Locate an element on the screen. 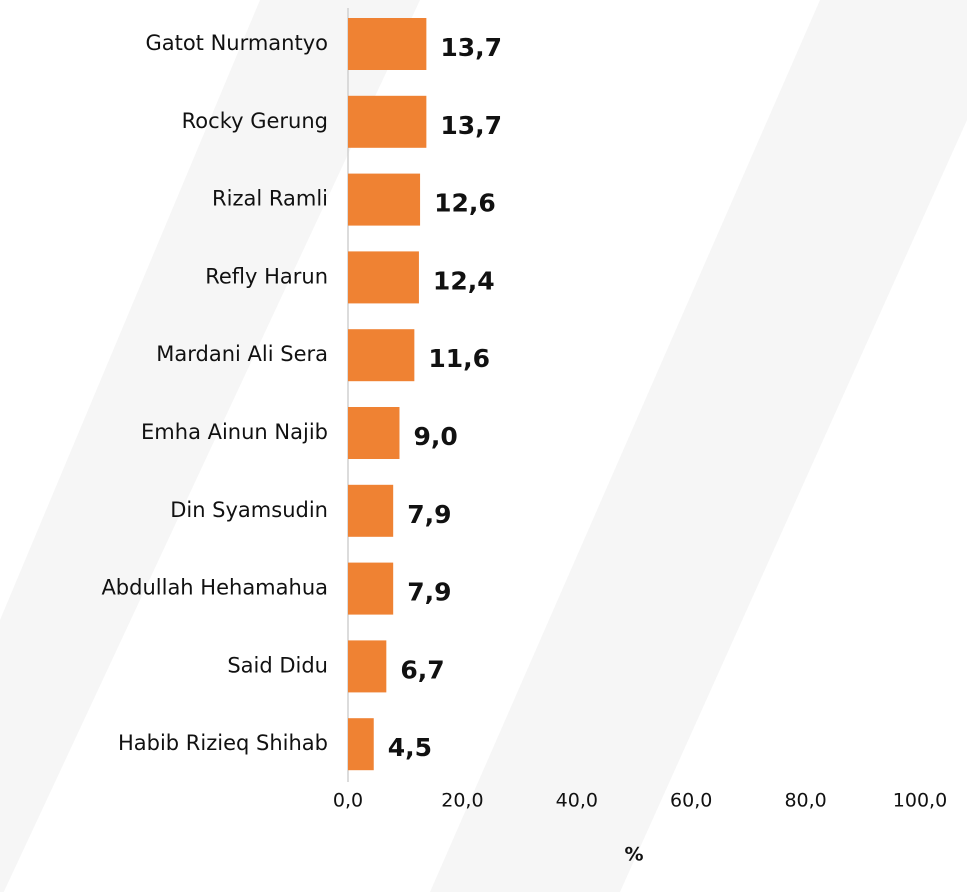 The height and width of the screenshot is (892, 967). x-tick-label: 40,0 is located at coordinates (577, 801).